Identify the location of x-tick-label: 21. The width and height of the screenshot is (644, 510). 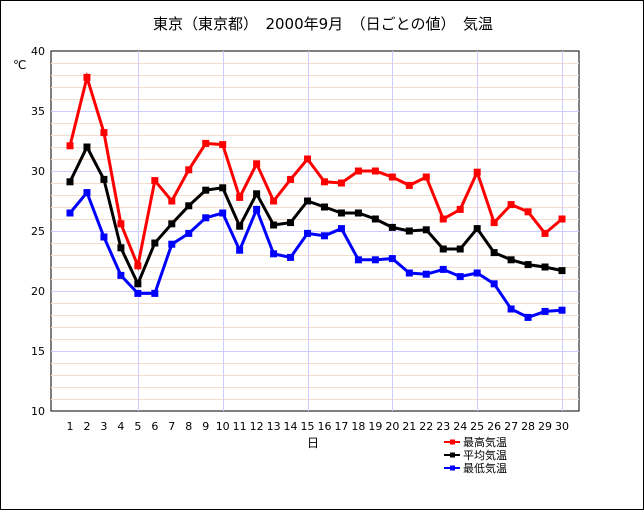
(409, 426).